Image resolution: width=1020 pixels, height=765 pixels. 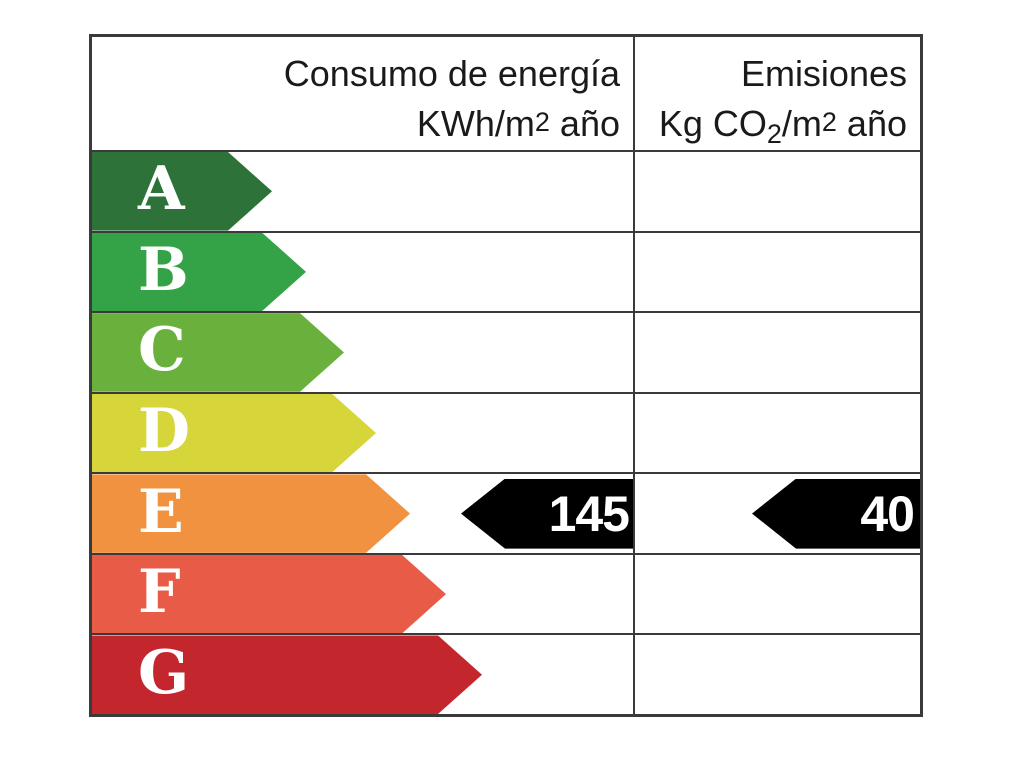 I want to click on rating-bar-d: D, so click(x=234, y=433).